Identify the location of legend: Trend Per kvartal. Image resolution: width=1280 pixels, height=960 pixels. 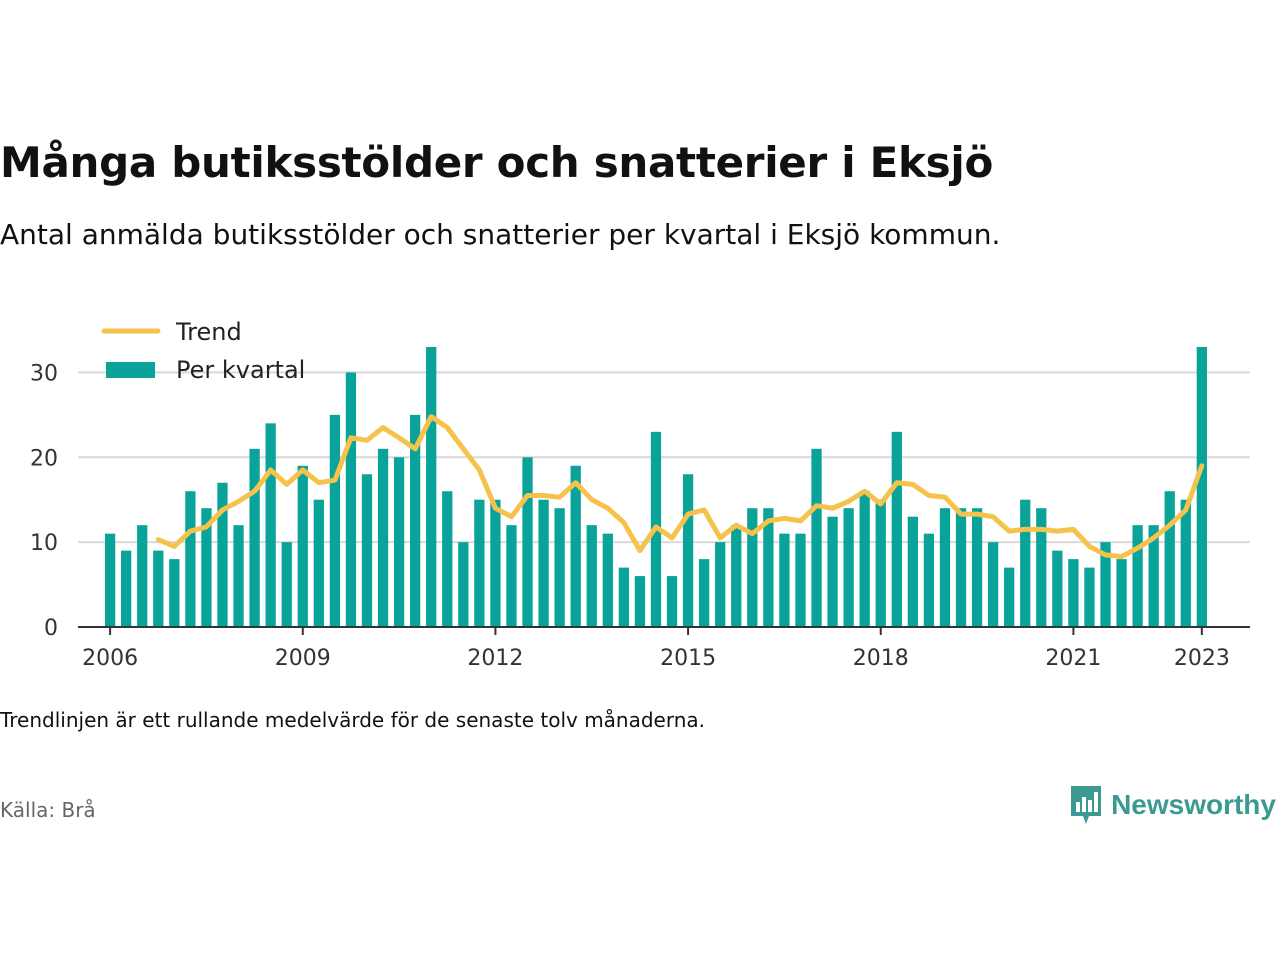
(203, 351).